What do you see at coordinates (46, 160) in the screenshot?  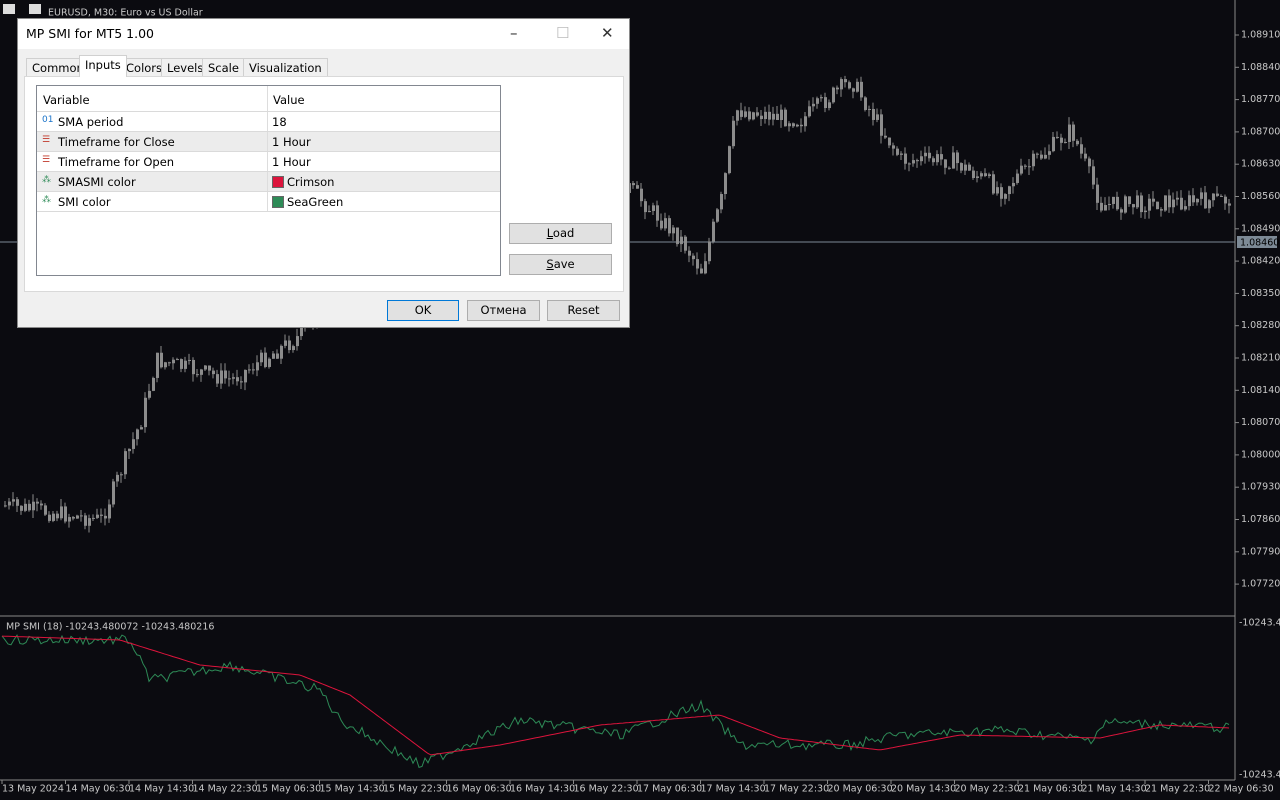 I see `row-icon: ☰` at bounding box center [46, 160].